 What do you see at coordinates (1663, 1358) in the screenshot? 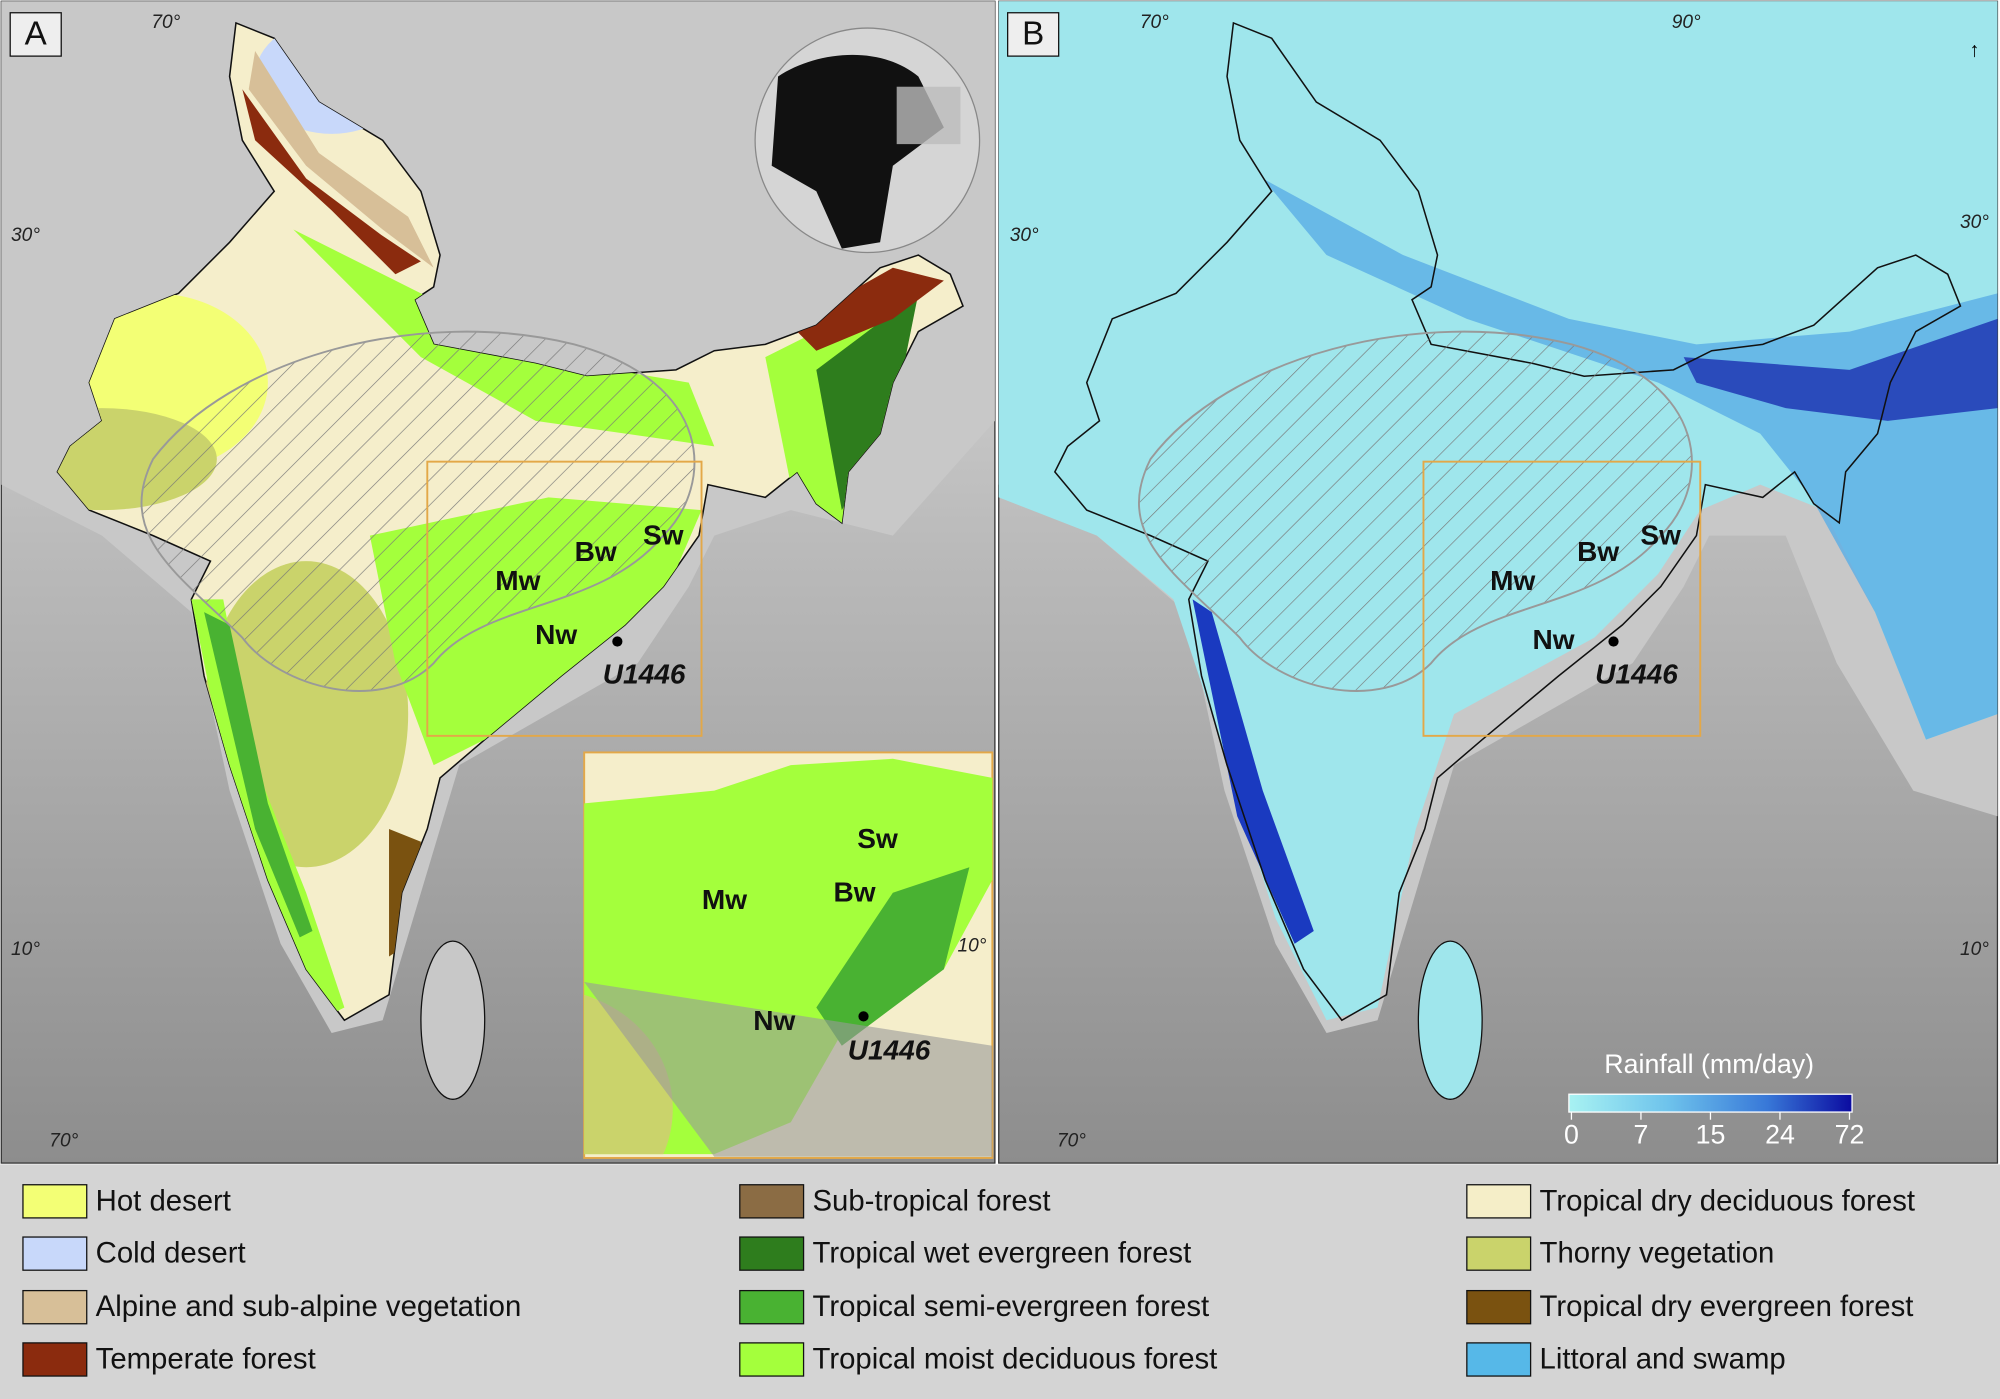
I see `legend-label: Littoral and swamp` at bounding box center [1663, 1358].